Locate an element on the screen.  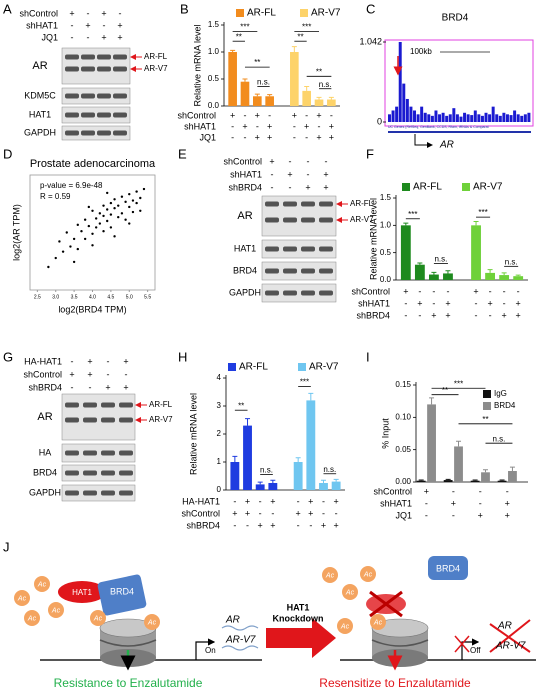
y-tick-label: 0.5 is located at coordinates (214, 78).